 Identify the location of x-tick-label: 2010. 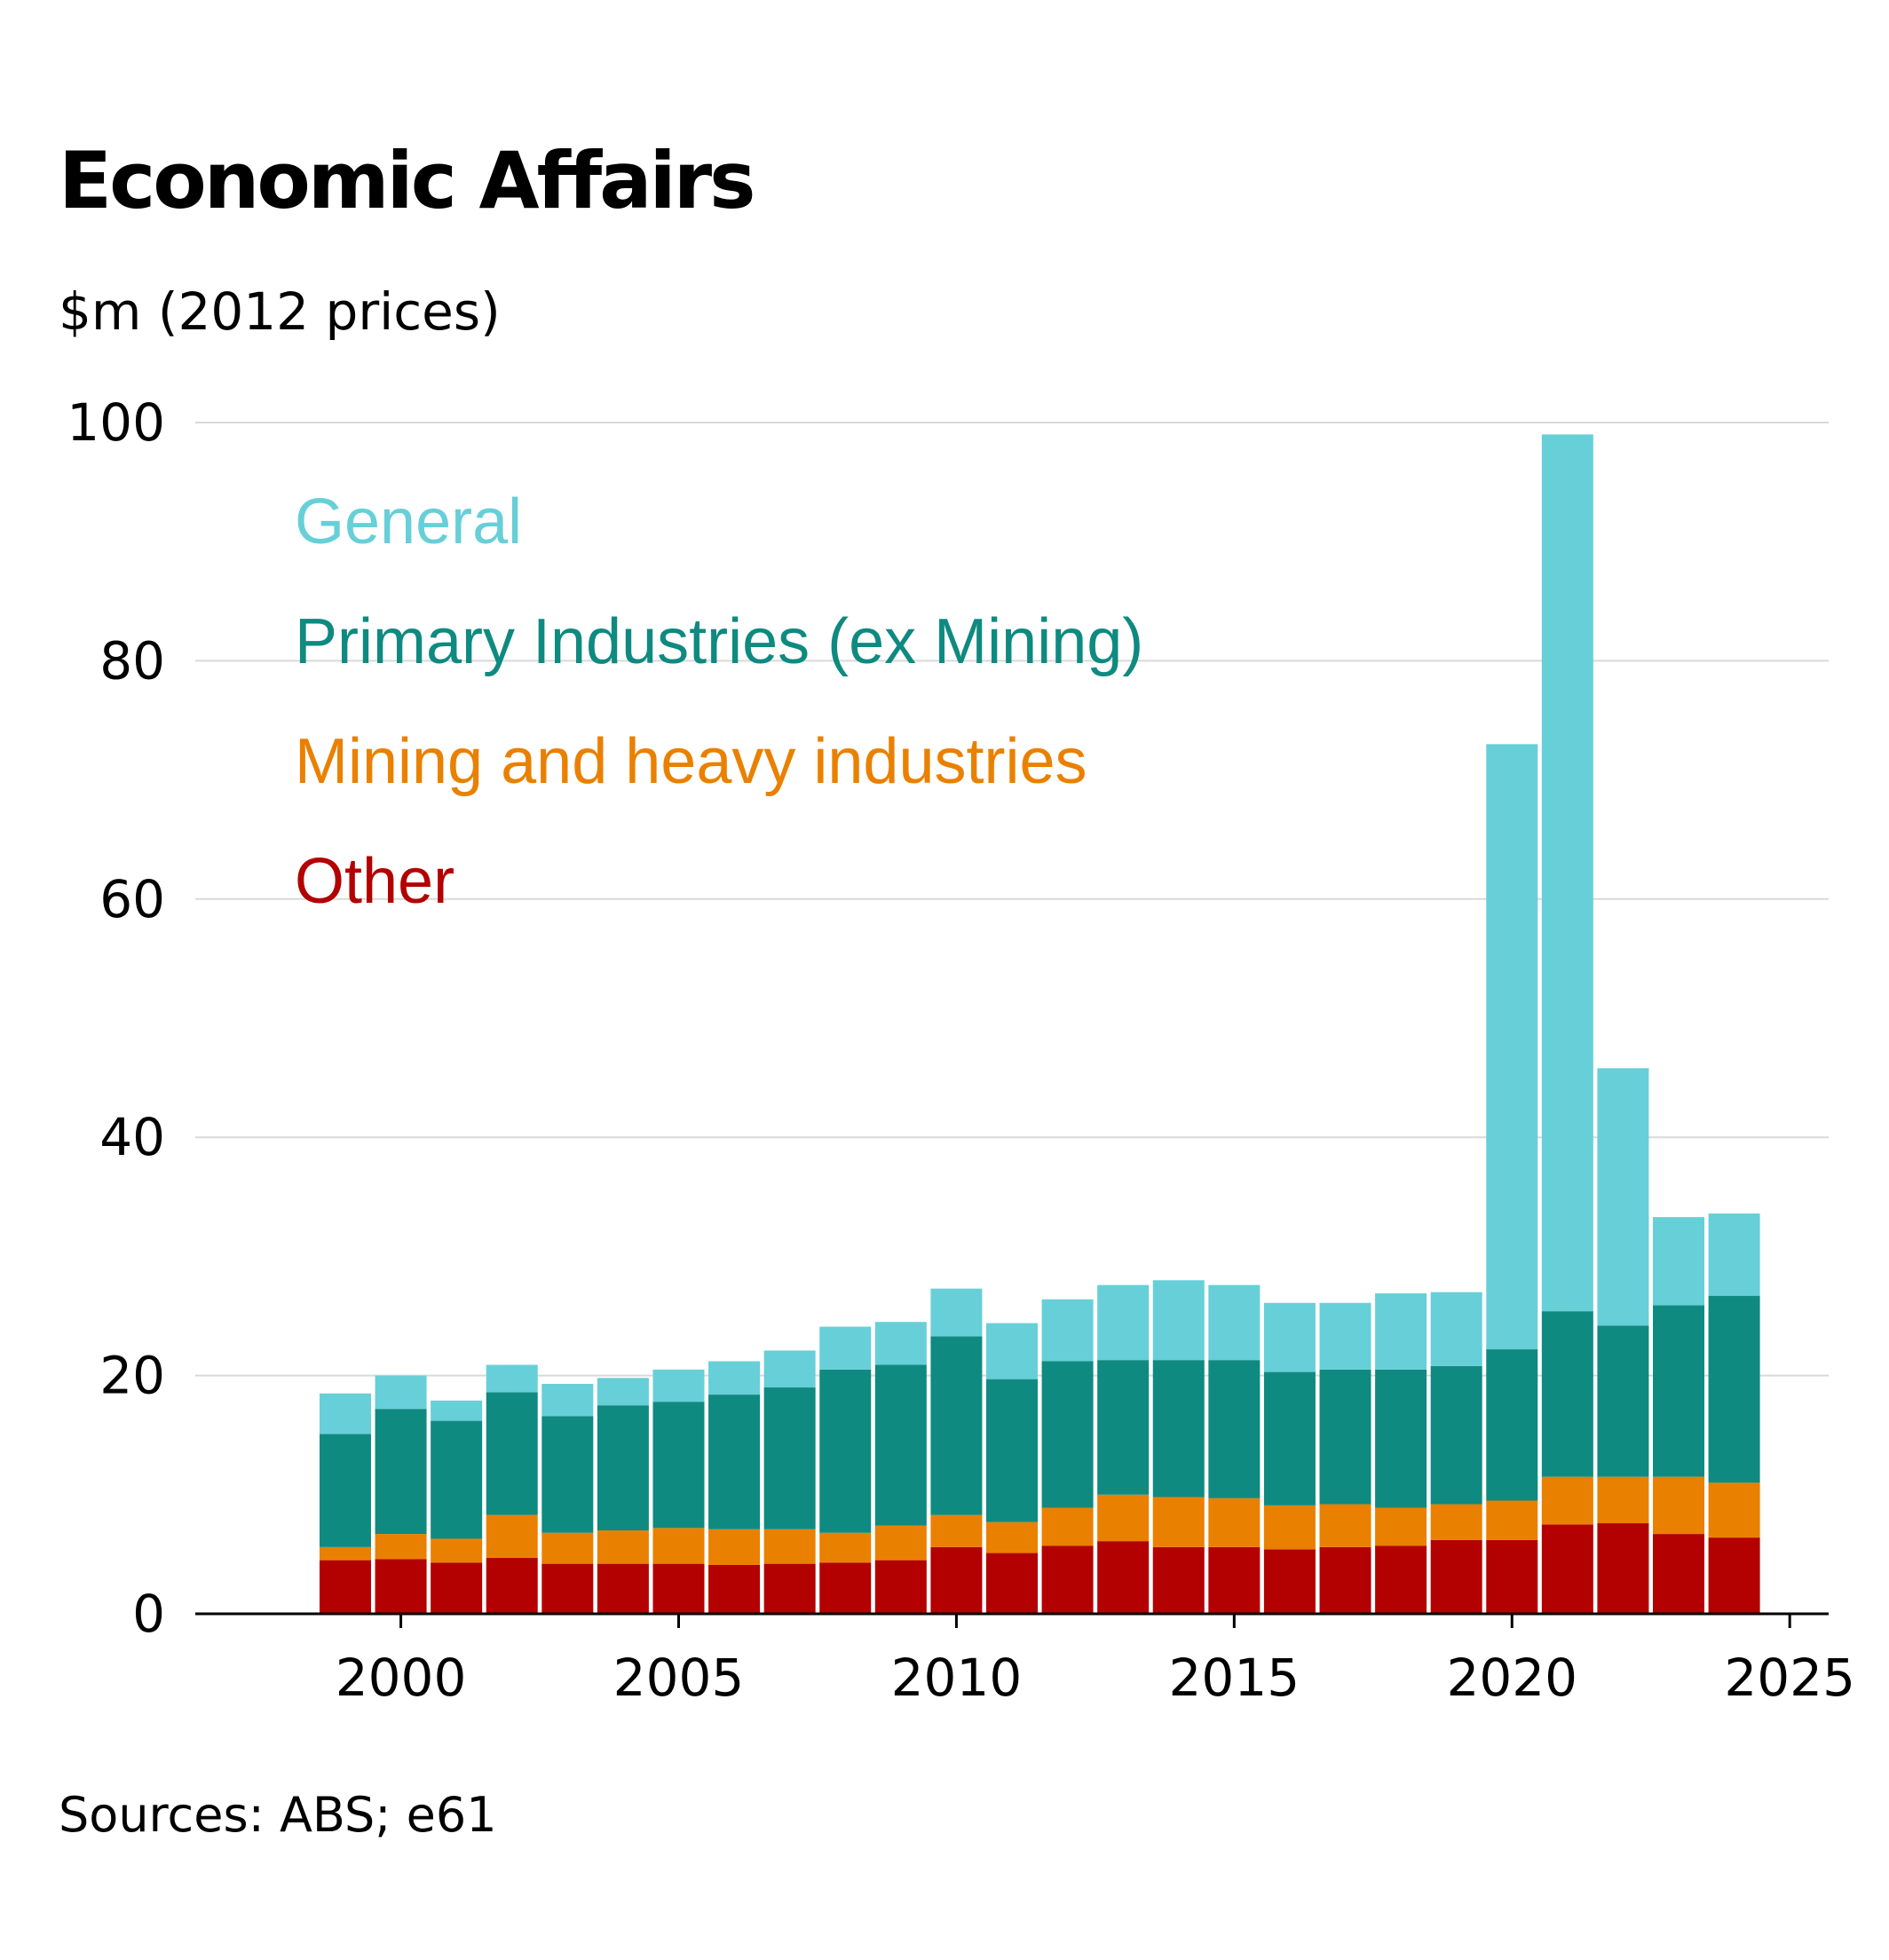
(957, 1678).